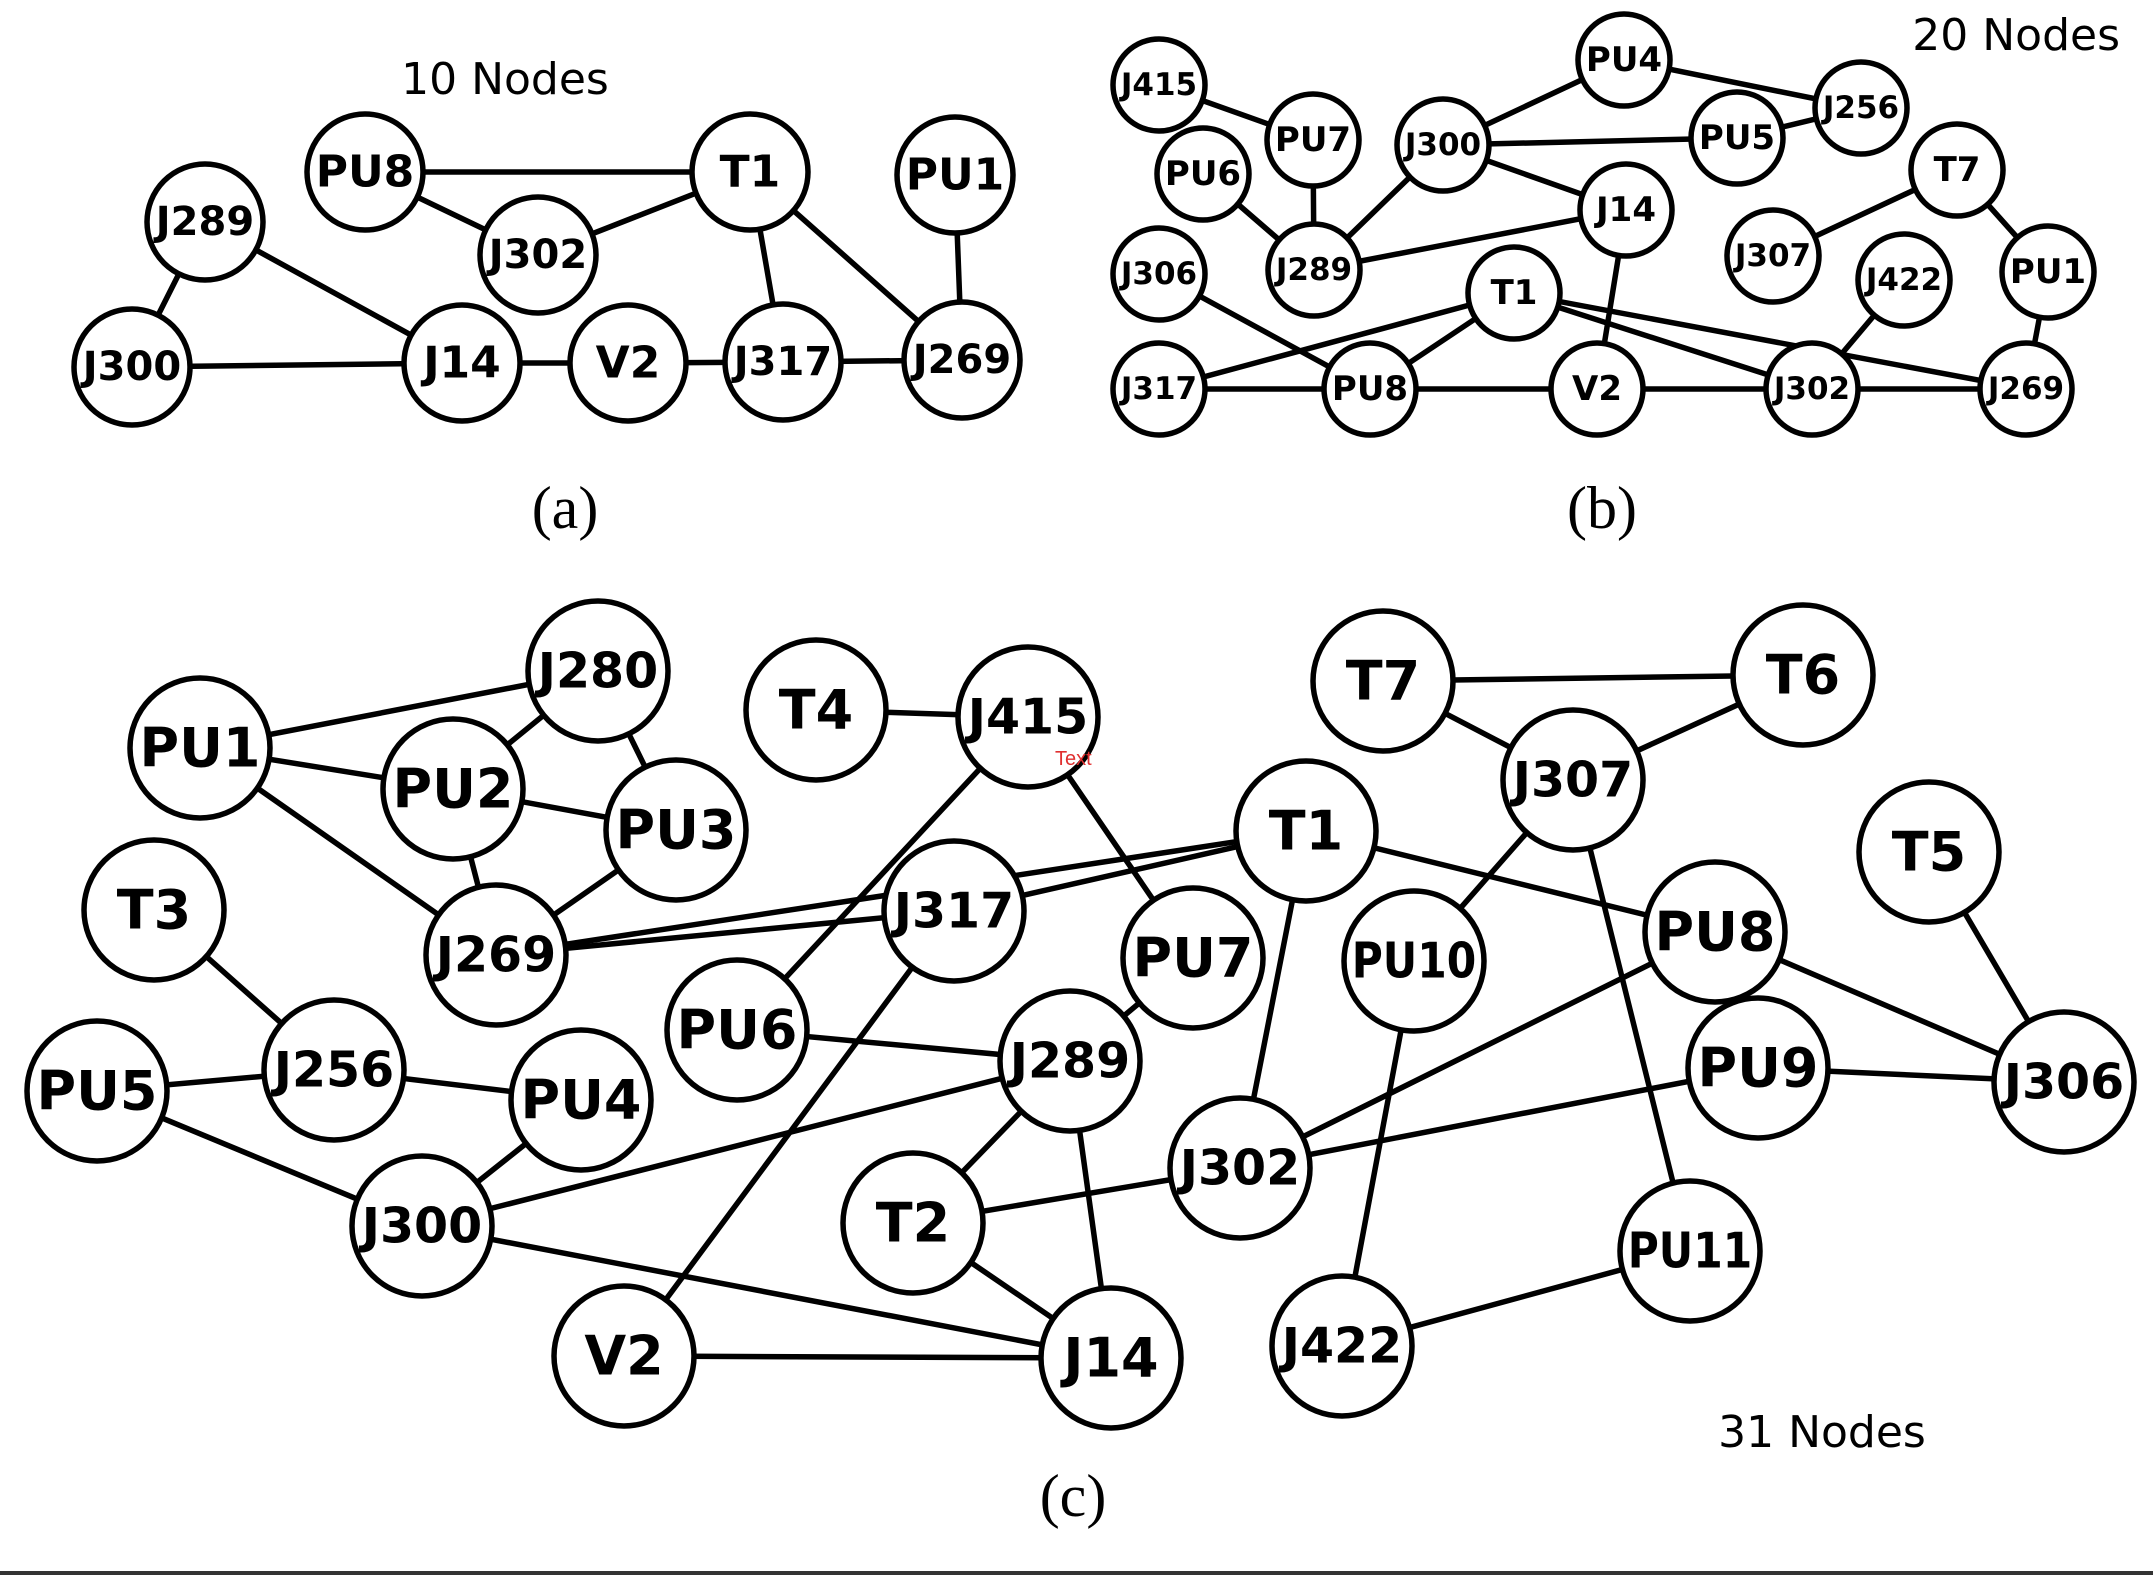 This screenshot has height=1578, width=2153. What do you see at coordinates (2016, 35) in the screenshot?
I see `panel-b-node-count: 20 Nodes` at bounding box center [2016, 35].